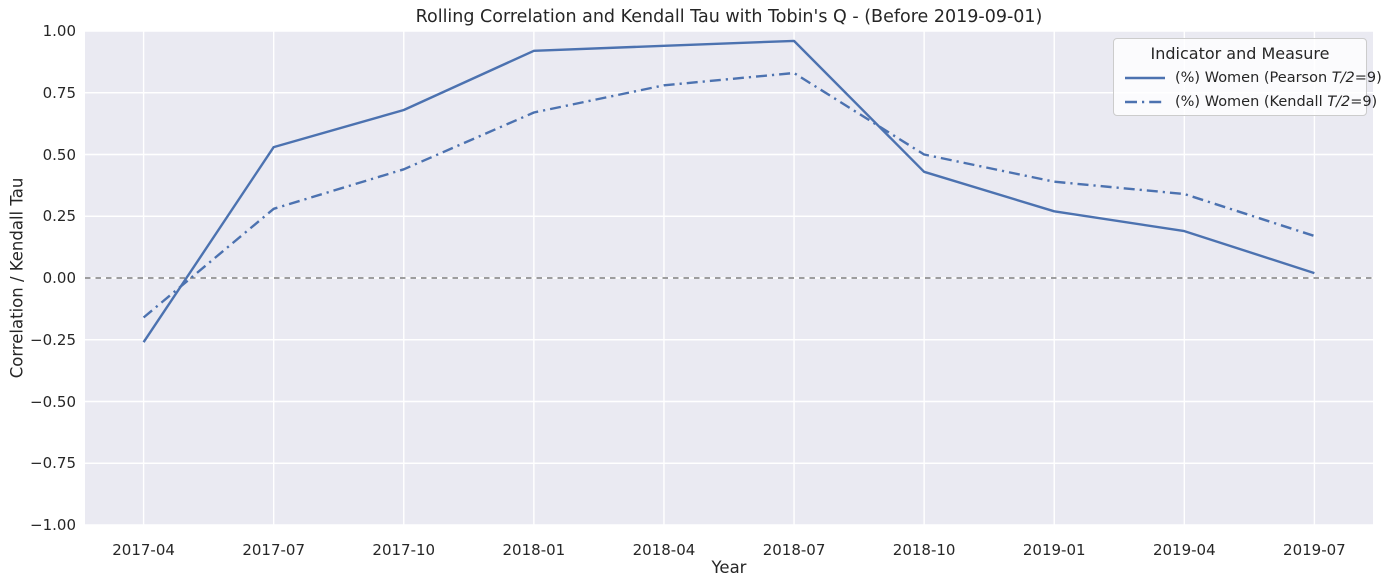 This screenshot has width=1384, height=584. Describe the element at coordinates (1184, 550) in the screenshot. I see `x-tick-label: 2019-04` at that location.